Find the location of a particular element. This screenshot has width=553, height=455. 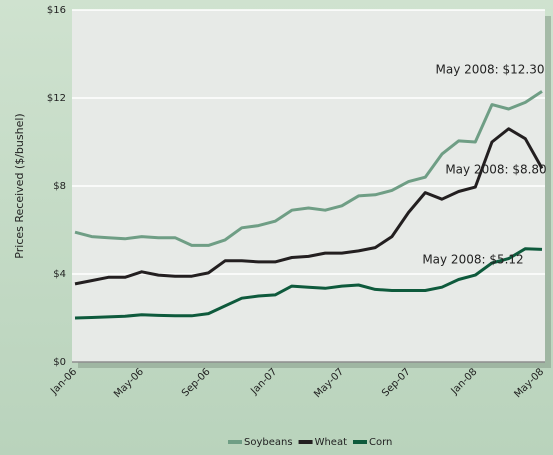

y-tick-label: $12 is located at coordinates (56, 98).